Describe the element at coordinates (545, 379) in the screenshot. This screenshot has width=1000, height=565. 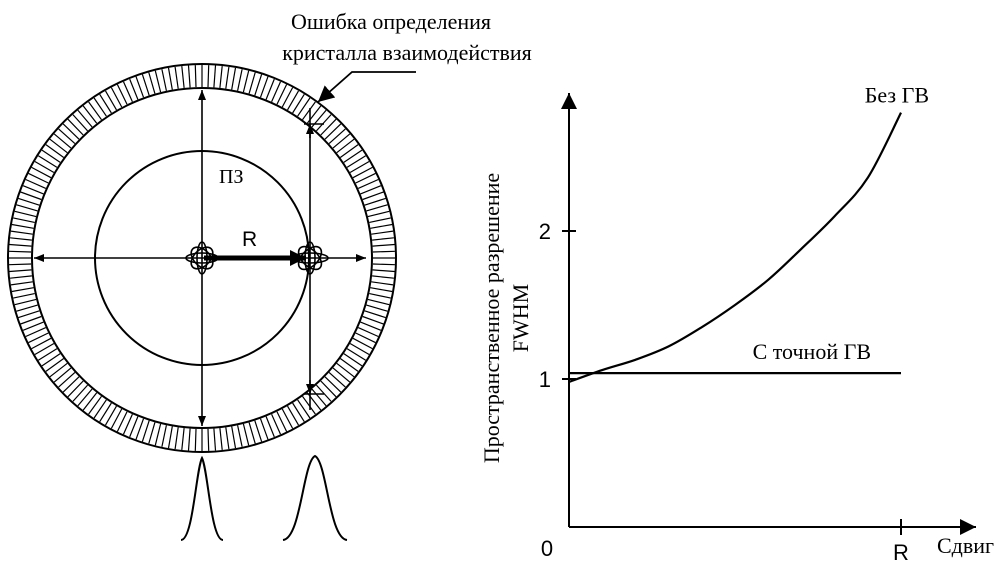
I see `y-tick-label: 1` at that location.